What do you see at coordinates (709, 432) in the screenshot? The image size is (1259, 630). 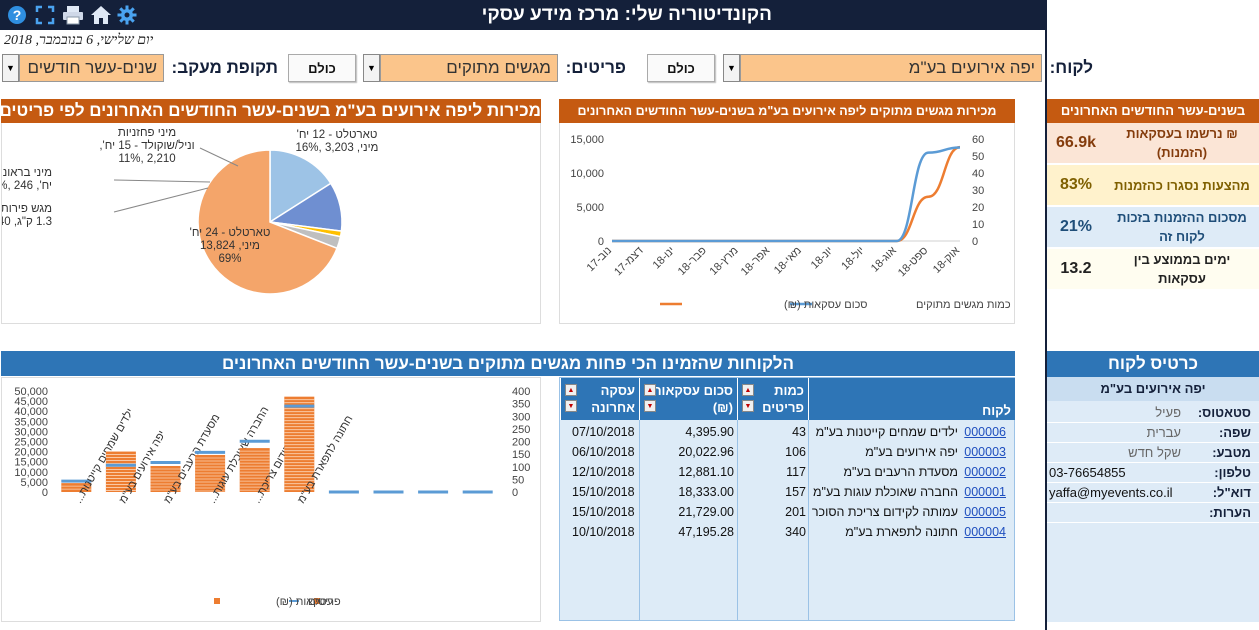 I see `amount-cell: 4,395.90` at bounding box center [709, 432].